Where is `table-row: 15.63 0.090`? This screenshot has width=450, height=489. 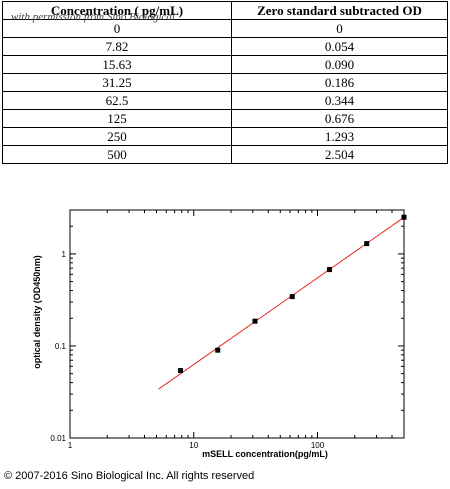 table-row: 15.63 0.090 is located at coordinates (225, 64).